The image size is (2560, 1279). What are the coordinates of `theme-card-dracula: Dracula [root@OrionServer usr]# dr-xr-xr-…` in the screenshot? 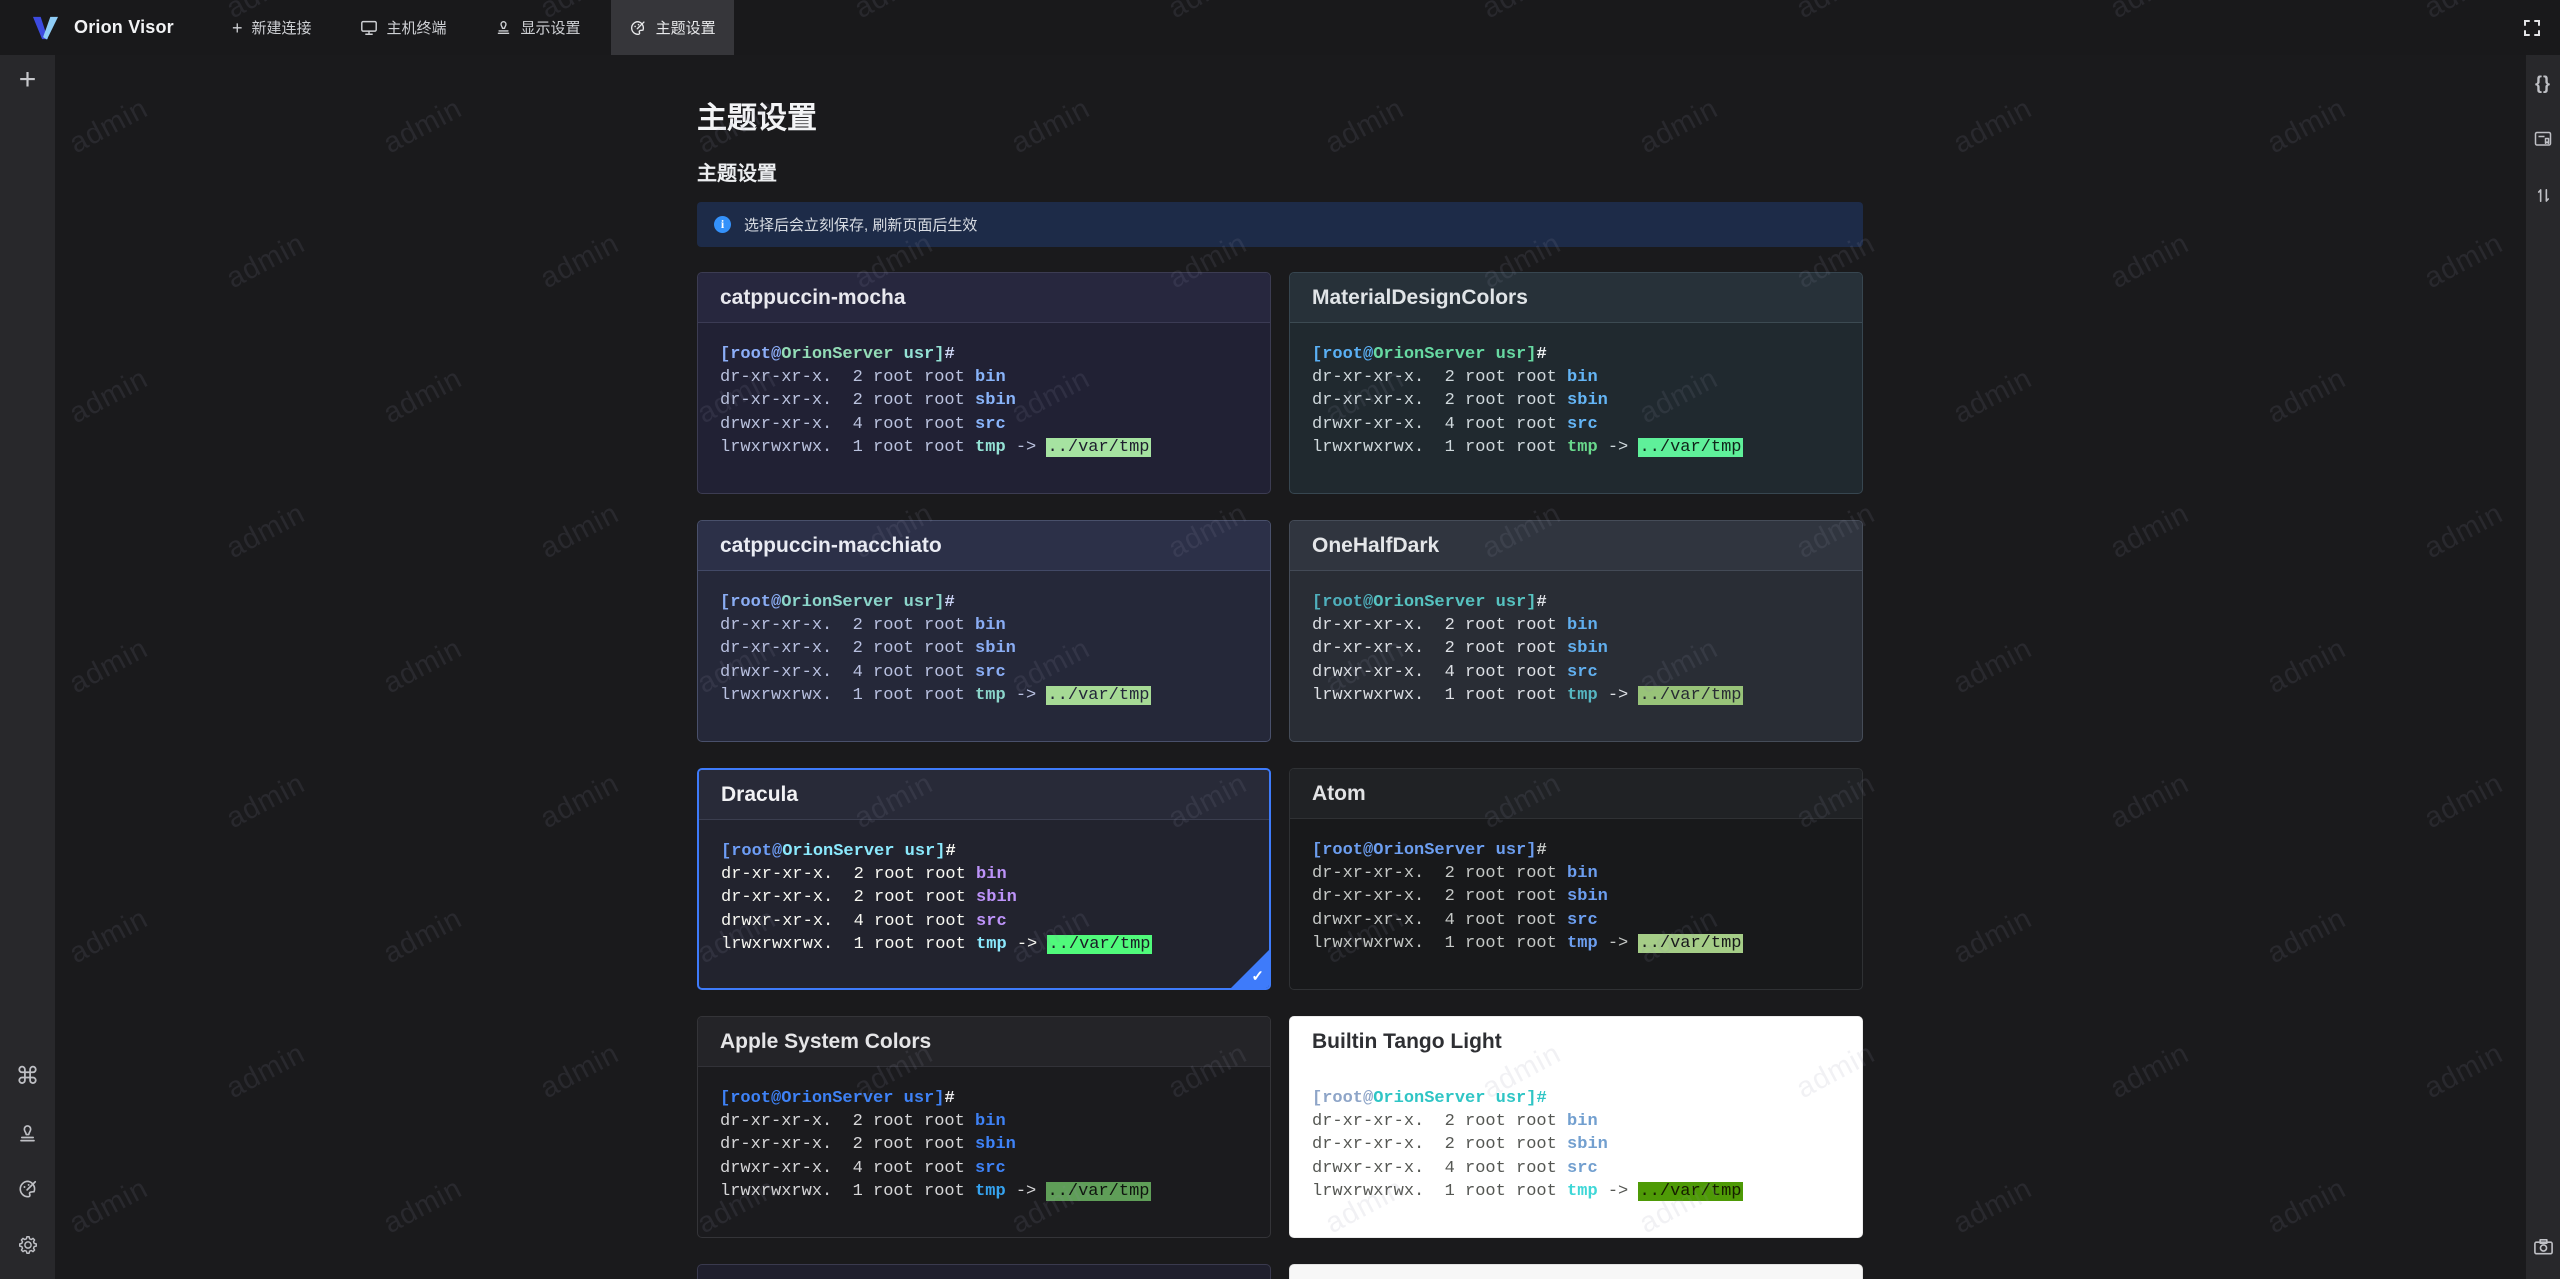 It's located at (984, 879).